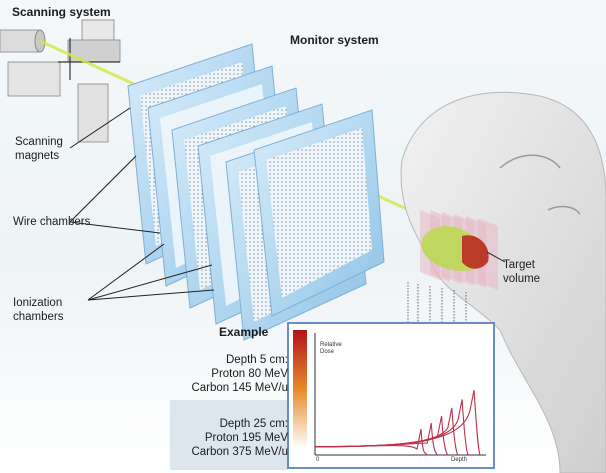 The image size is (606, 473). I want to click on leader-lines, so click(142, 204).